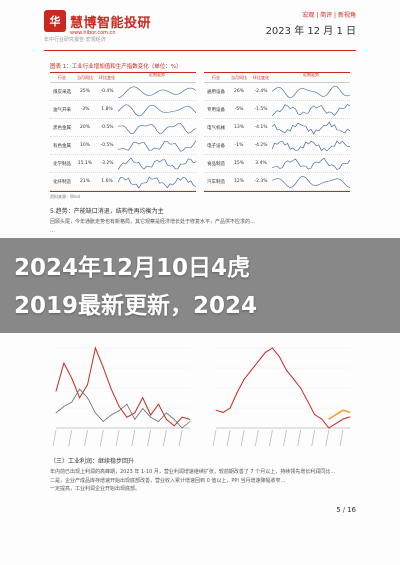  I want to click on row-industry: 煤炭采选, so click(62, 92).